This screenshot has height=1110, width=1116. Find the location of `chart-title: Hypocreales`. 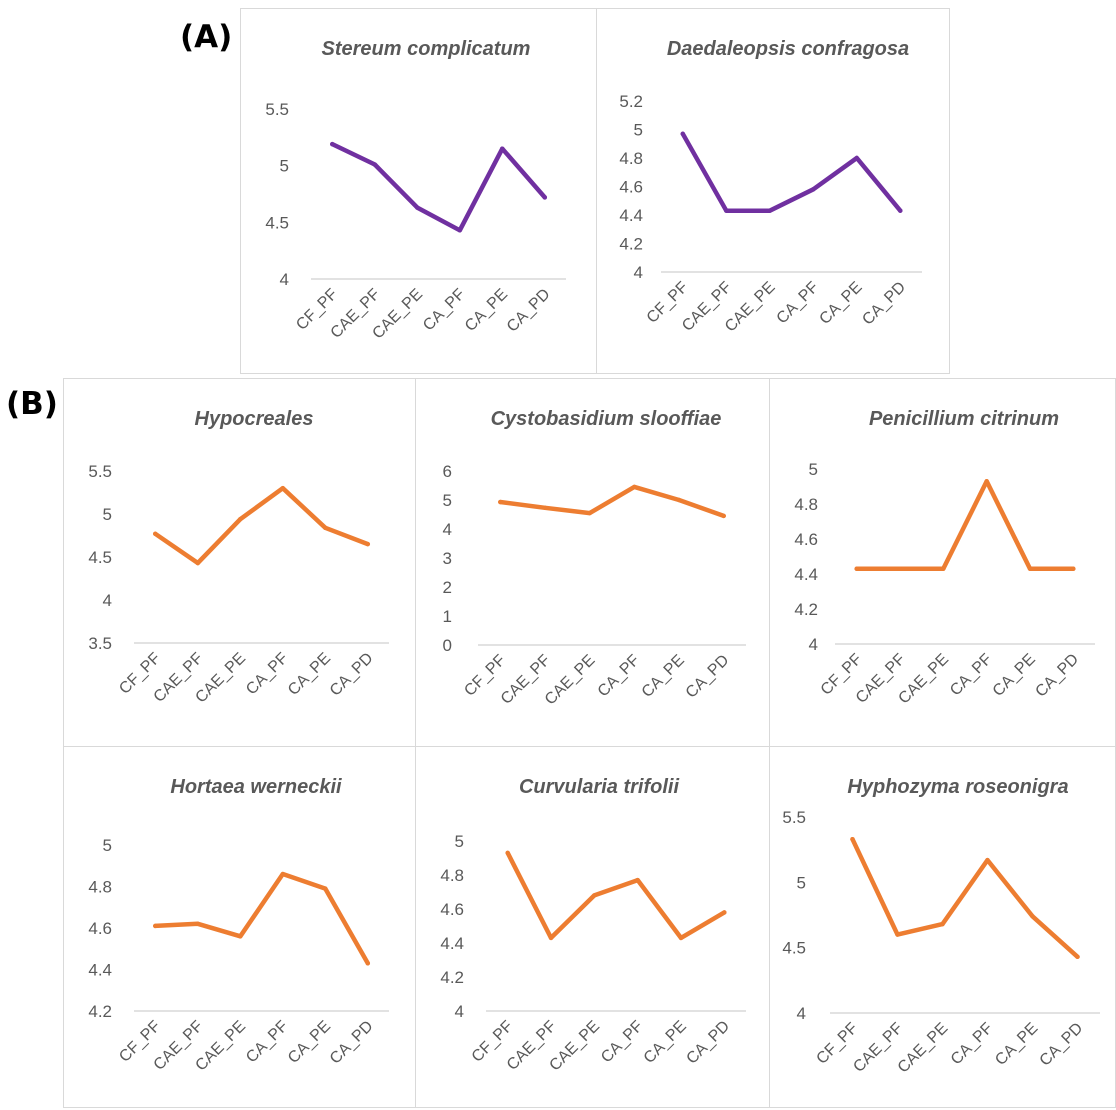

chart-title: Hypocreales is located at coordinates (254, 419).